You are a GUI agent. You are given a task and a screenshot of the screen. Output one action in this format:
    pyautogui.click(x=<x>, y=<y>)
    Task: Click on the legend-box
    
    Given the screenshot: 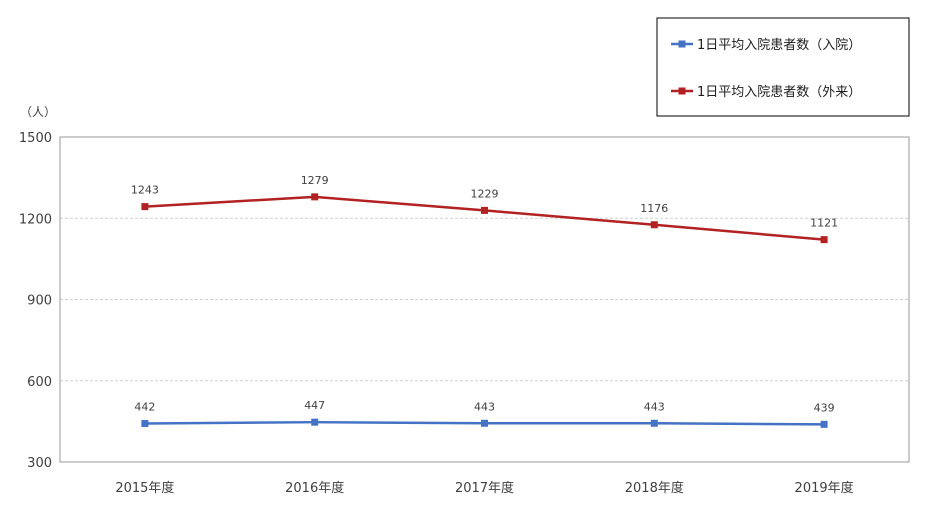 What is the action you would take?
    pyautogui.click(x=783, y=67)
    